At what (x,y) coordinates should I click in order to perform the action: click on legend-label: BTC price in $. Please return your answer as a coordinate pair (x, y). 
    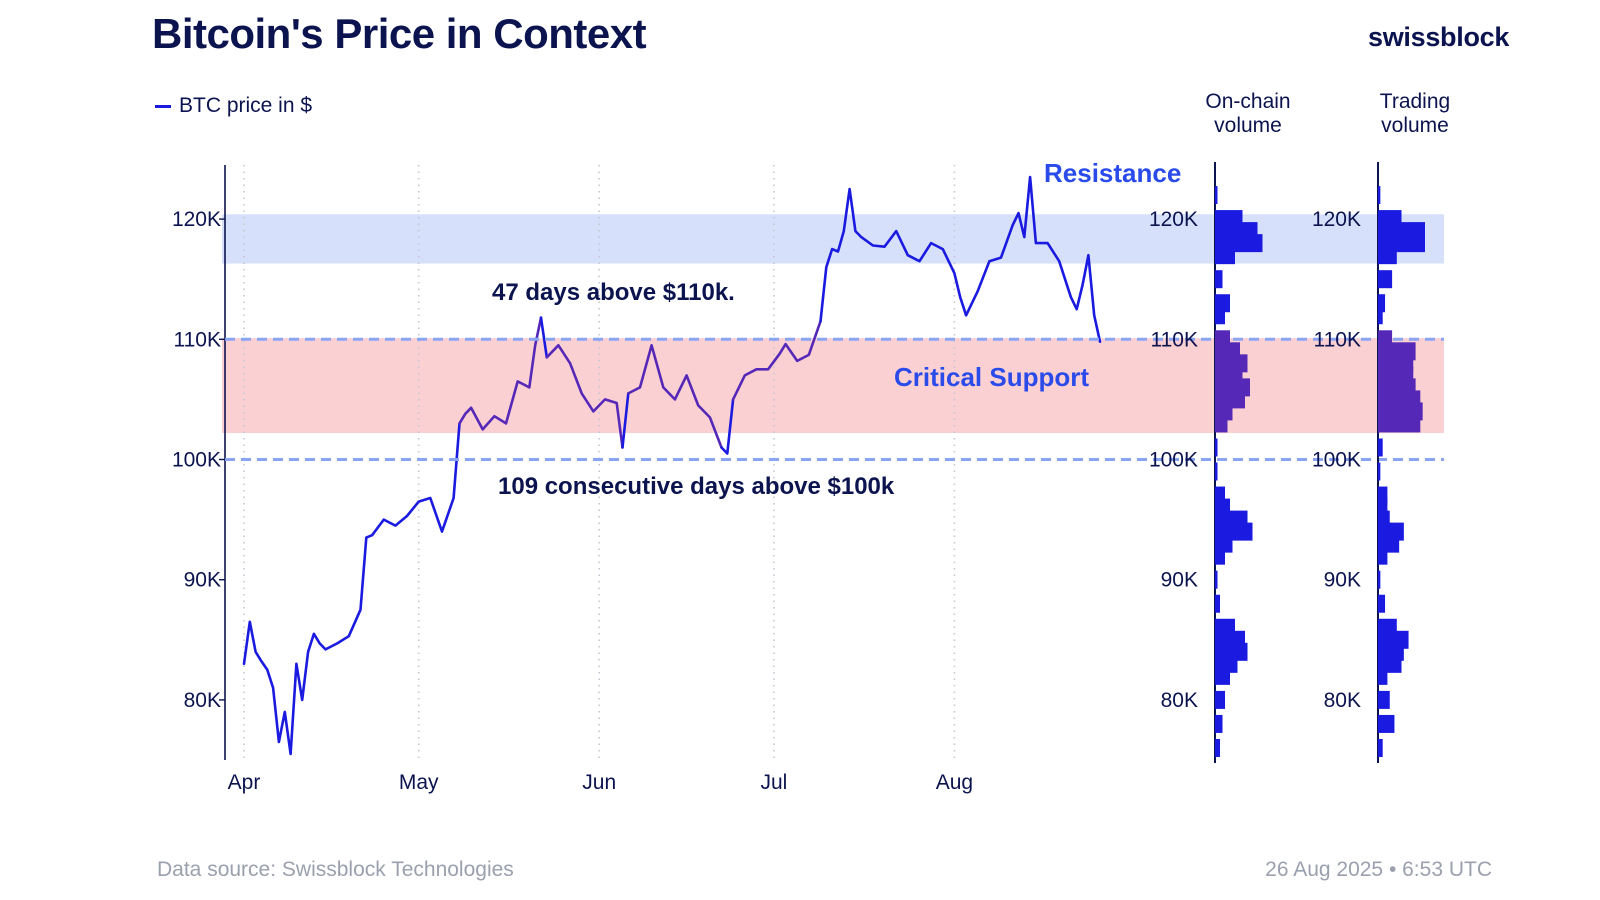
    Looking at the image, I should click on (246, 105).